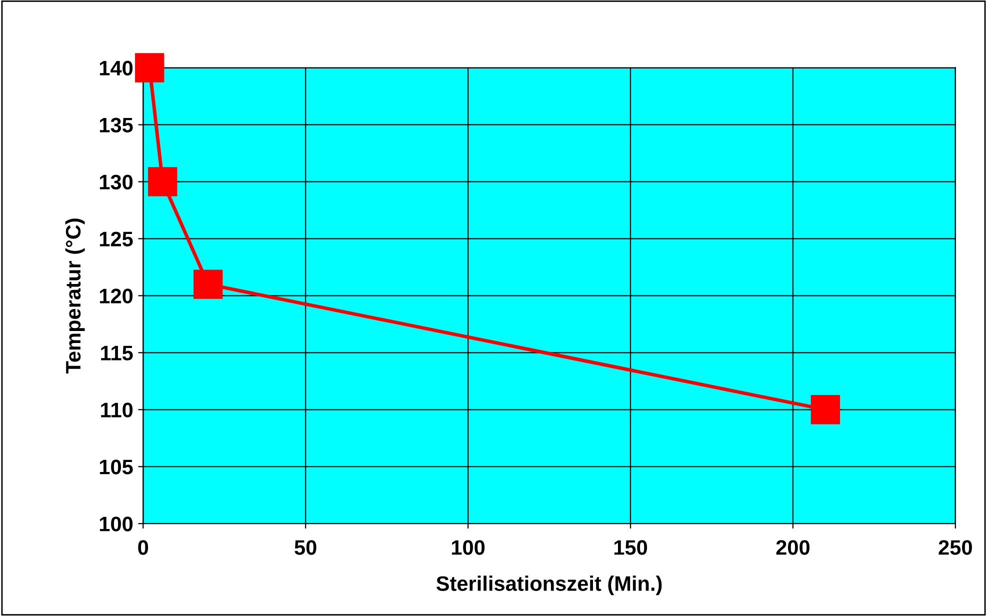 The image size is (987, 616). What do you see at coordinates (143, 547) in the screenshot?
I see `x-tick-label: 0` at bounding box center [143, 547].